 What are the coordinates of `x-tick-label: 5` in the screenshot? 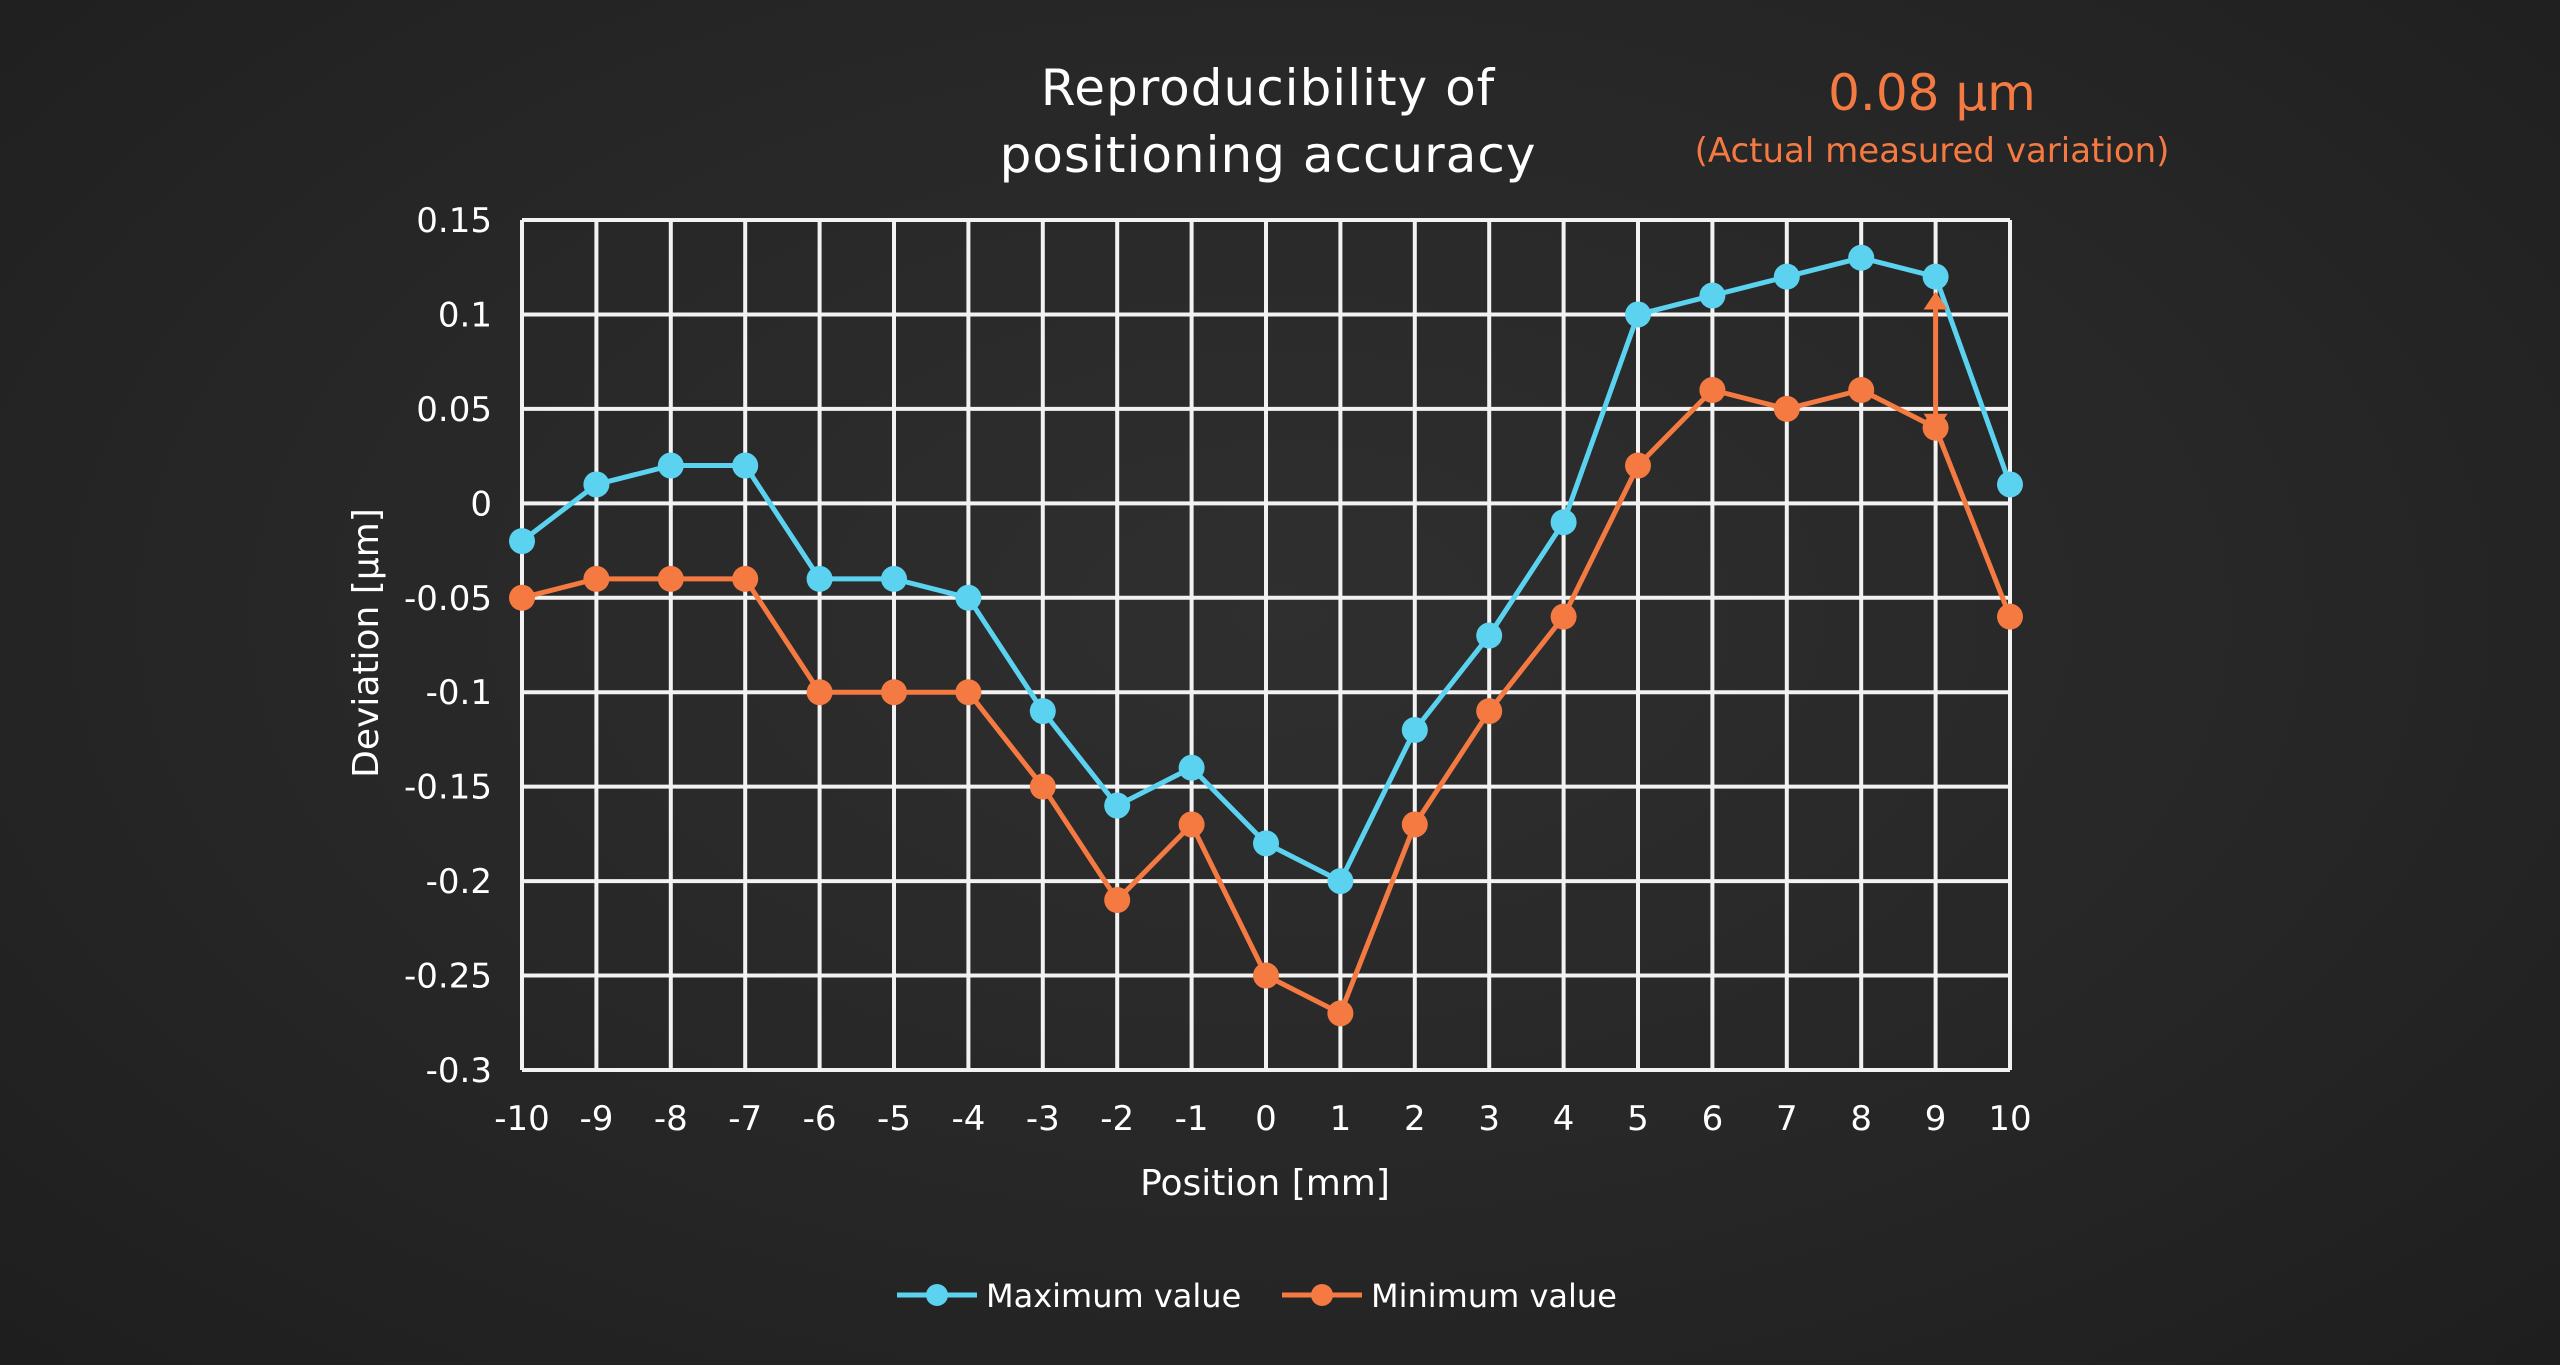 It's located at (1638, 1119).